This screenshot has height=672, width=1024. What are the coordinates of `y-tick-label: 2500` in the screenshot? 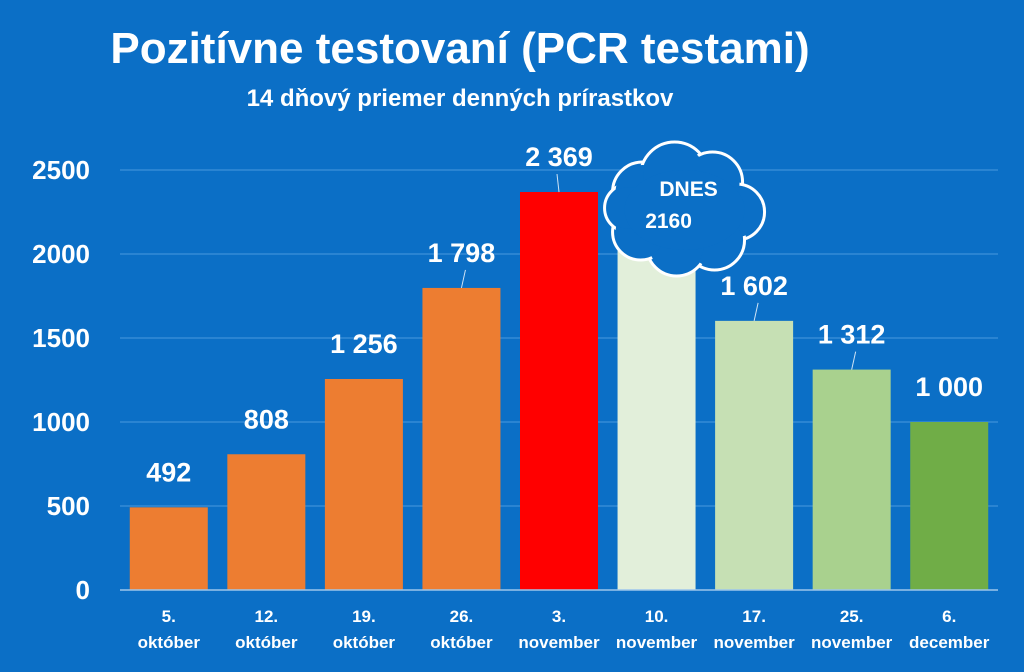 It's located at (61, 170).